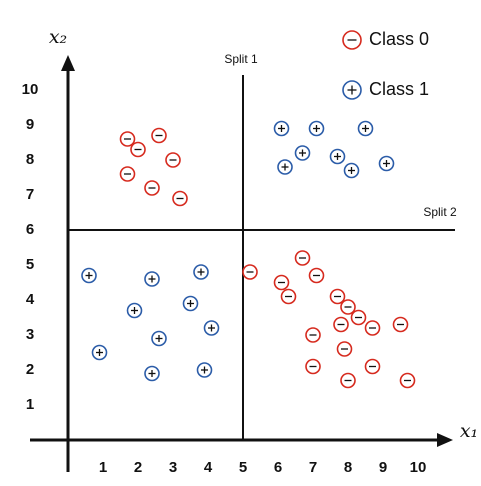  Describe the element at coordinates (138, 467) in the screenshot. I see `x-tick-label: 2` at that location.